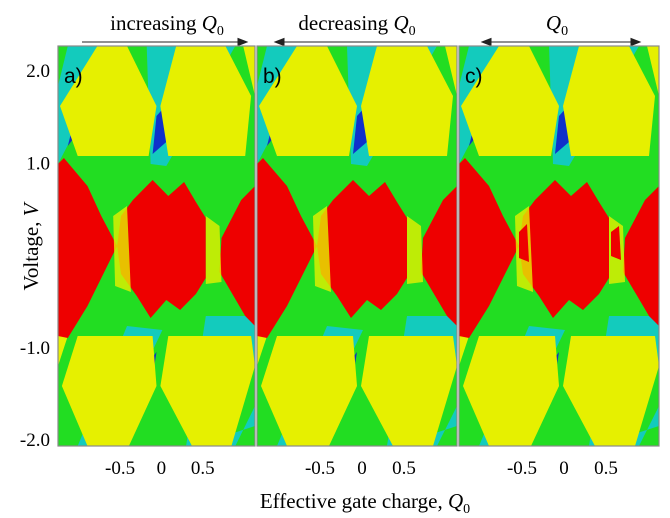 This screenshot has width=670, height=518. Describe the element at coordinates (557, 25) in the screenshot. I see `panel-title-c: Q0` at that location.